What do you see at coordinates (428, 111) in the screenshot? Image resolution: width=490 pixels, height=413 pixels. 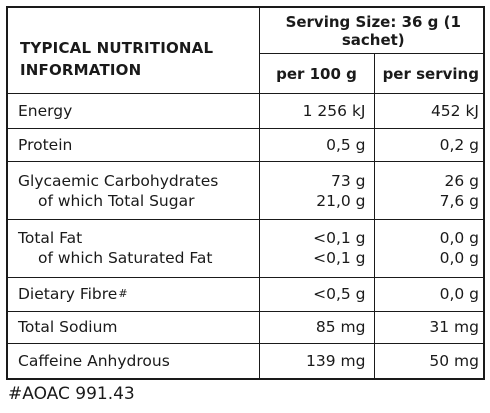 I see `row-serving-energy: 452 kJ` at bounding box center [428, 111].